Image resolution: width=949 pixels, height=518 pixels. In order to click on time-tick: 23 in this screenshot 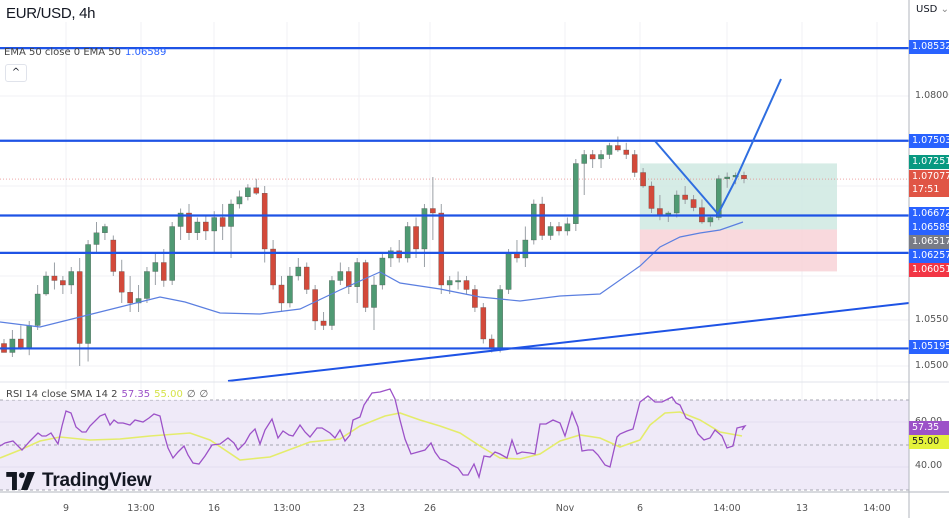, I will do `click(359, 508)`.